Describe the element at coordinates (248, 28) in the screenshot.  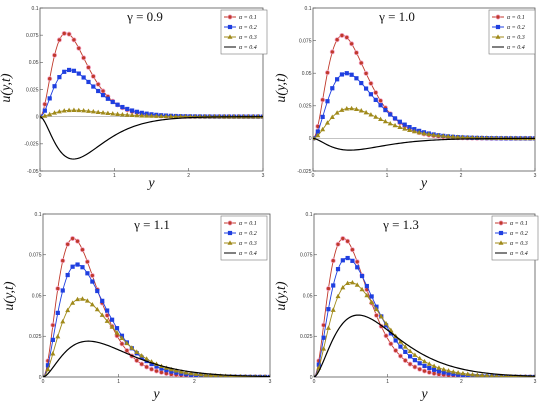
I see `legend-entry: α = 0.2` at that location.